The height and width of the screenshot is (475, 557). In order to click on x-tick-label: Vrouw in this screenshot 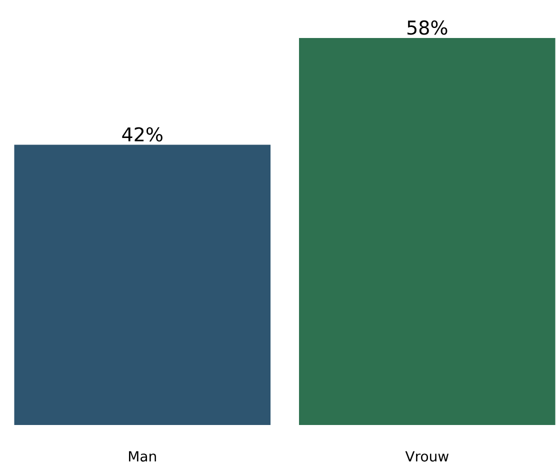, I will do `click(427, 456)`.